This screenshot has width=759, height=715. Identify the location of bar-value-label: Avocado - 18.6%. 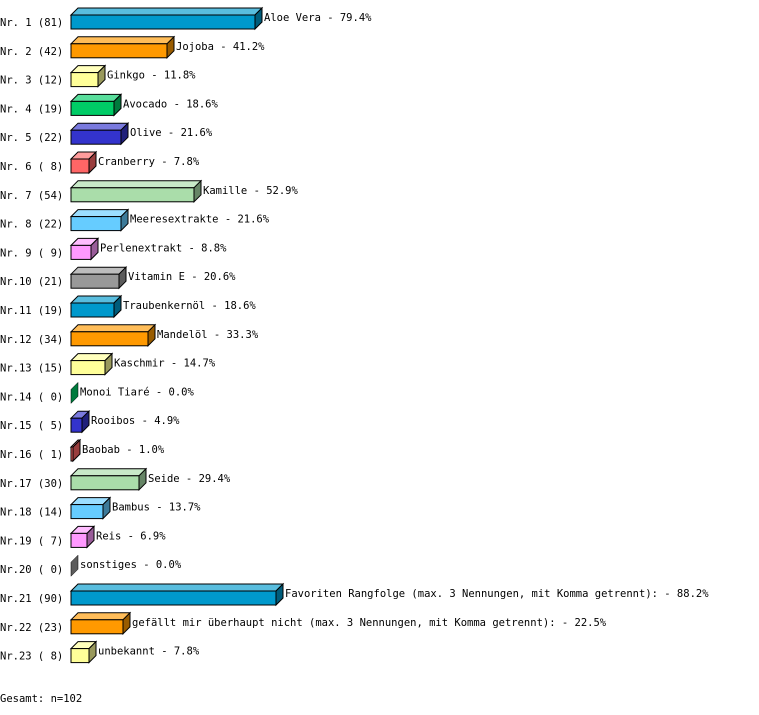
(171, 104).